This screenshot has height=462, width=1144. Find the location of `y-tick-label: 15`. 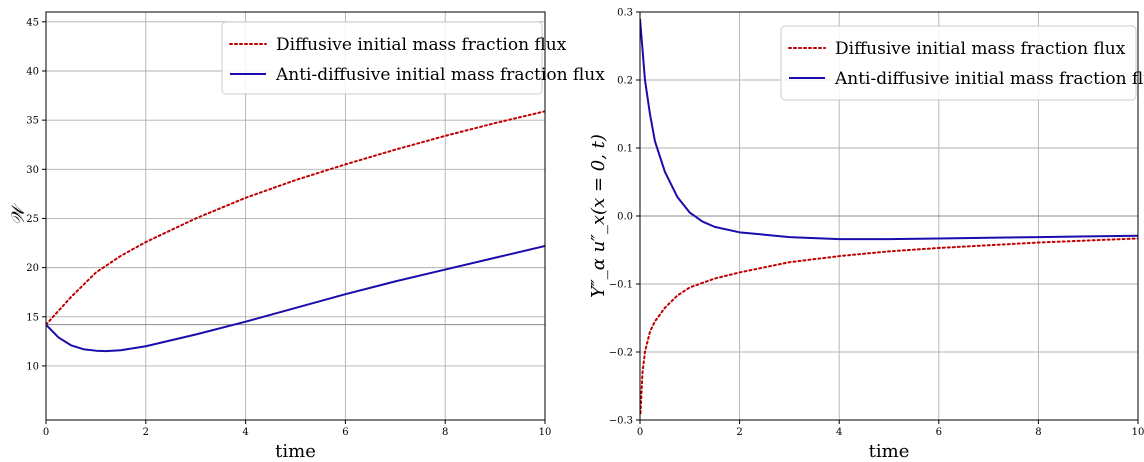

y-tick-label: 15 is located at coordinates (32, 317).